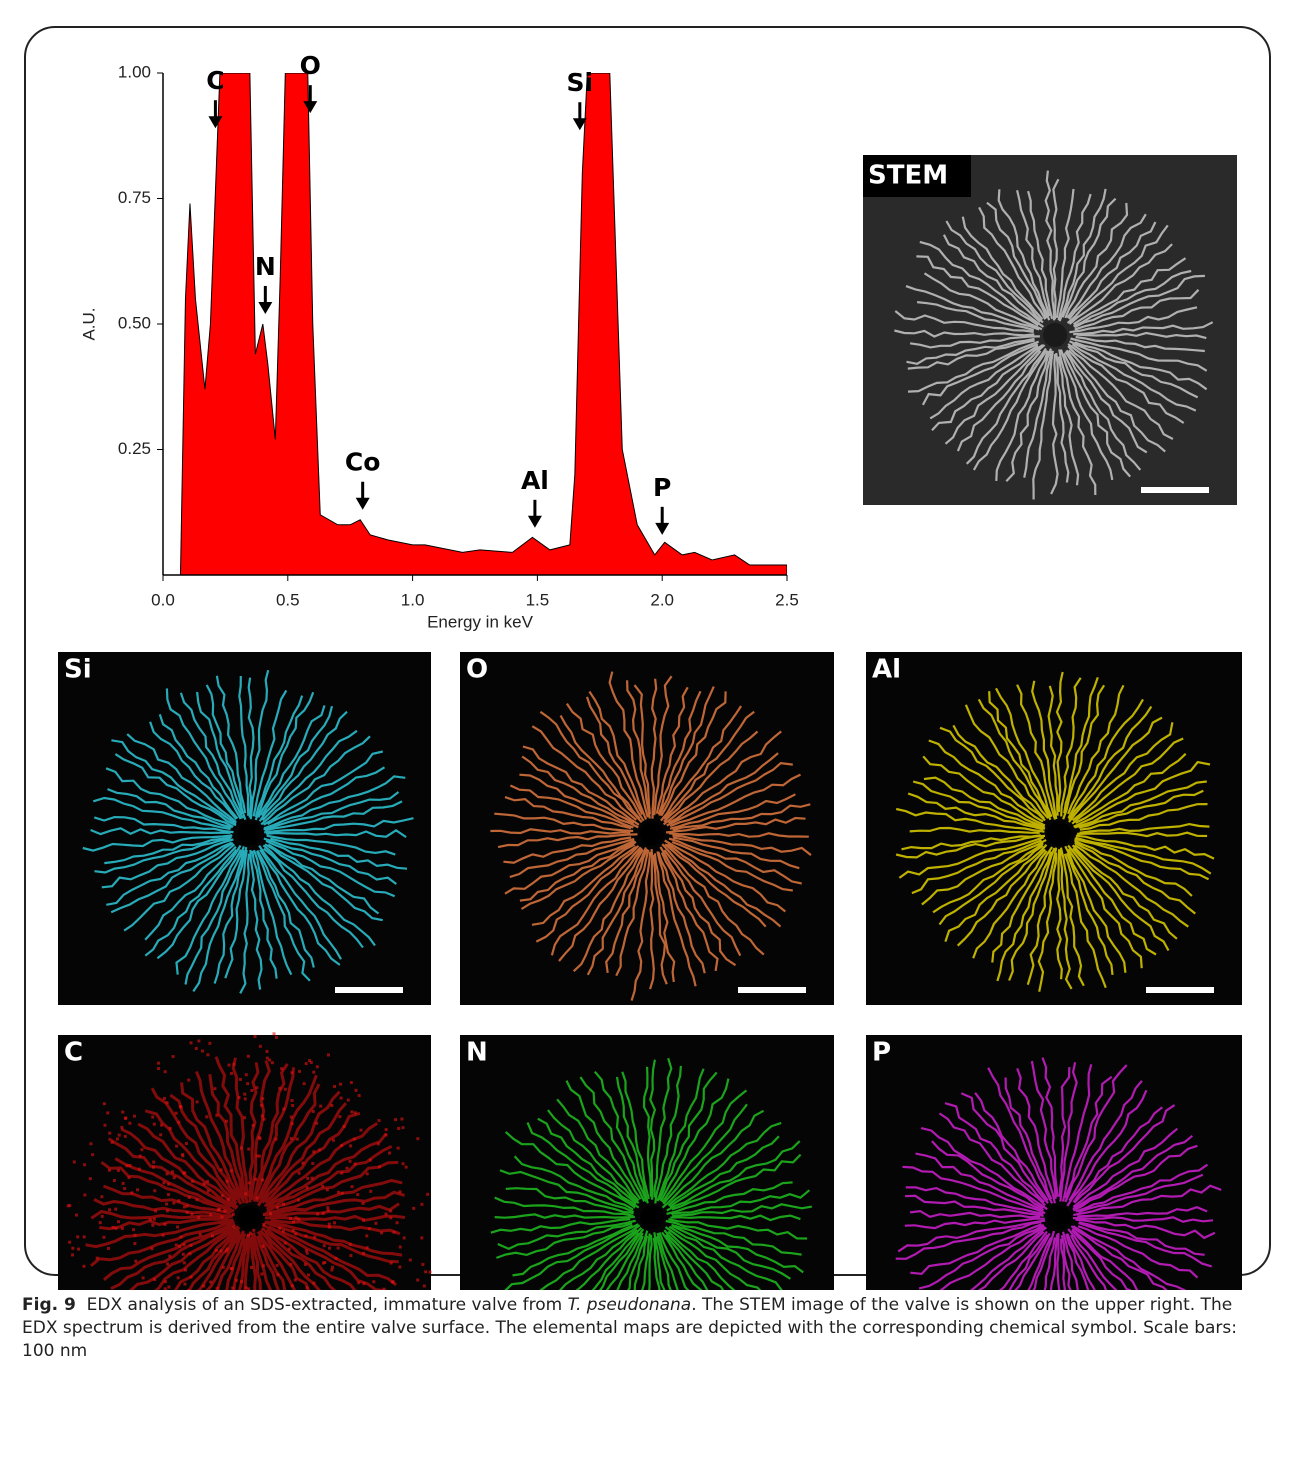 The image size is (1290, 1483). What do you see at coordinates (881, 1053) in the screenshot?
I see `panel-label: P` at bounding box center [881, 1053].